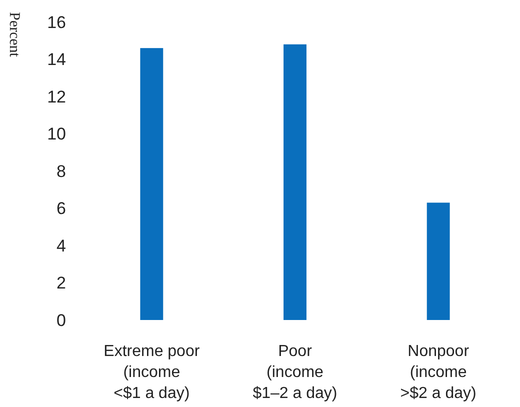 Image resolution: width=520 pixels, height=407 pixels. What do you see at coordinates (56, 22) in the screenshot?
I see `y-tick-label: 16` at bounding box center [56, 22].